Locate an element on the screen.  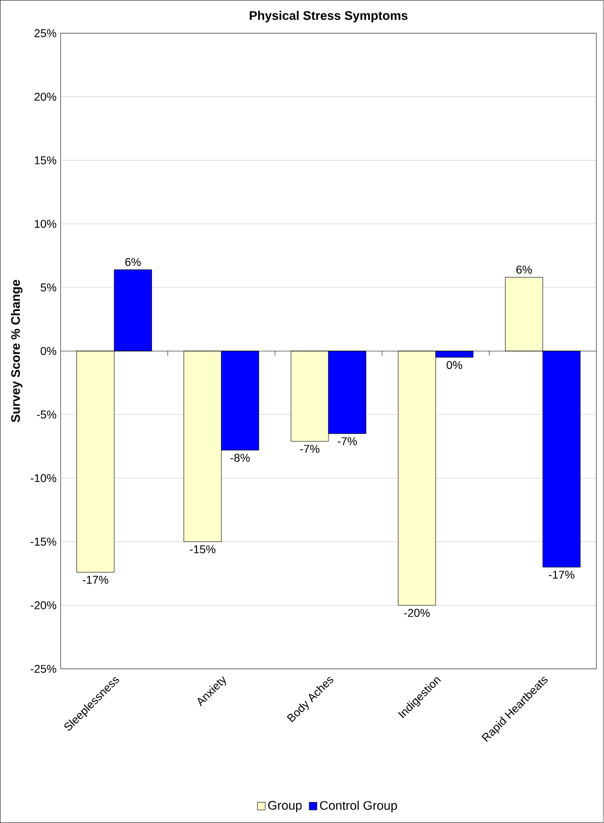
data-label: 0% is located at coordinates (454, 364).